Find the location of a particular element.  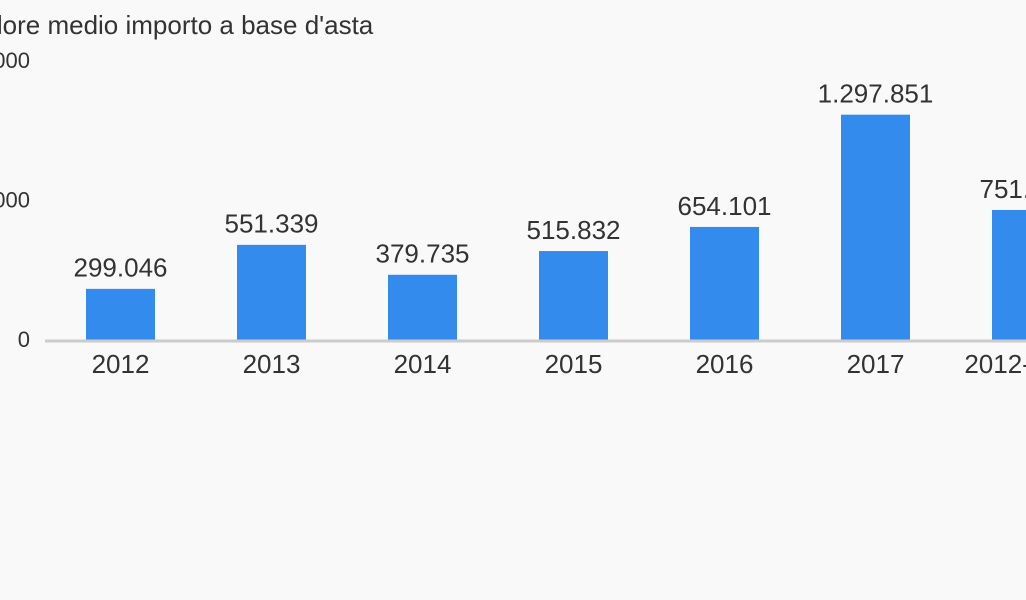

x-tick-label: 2013 is located at coordinates (272, 364).